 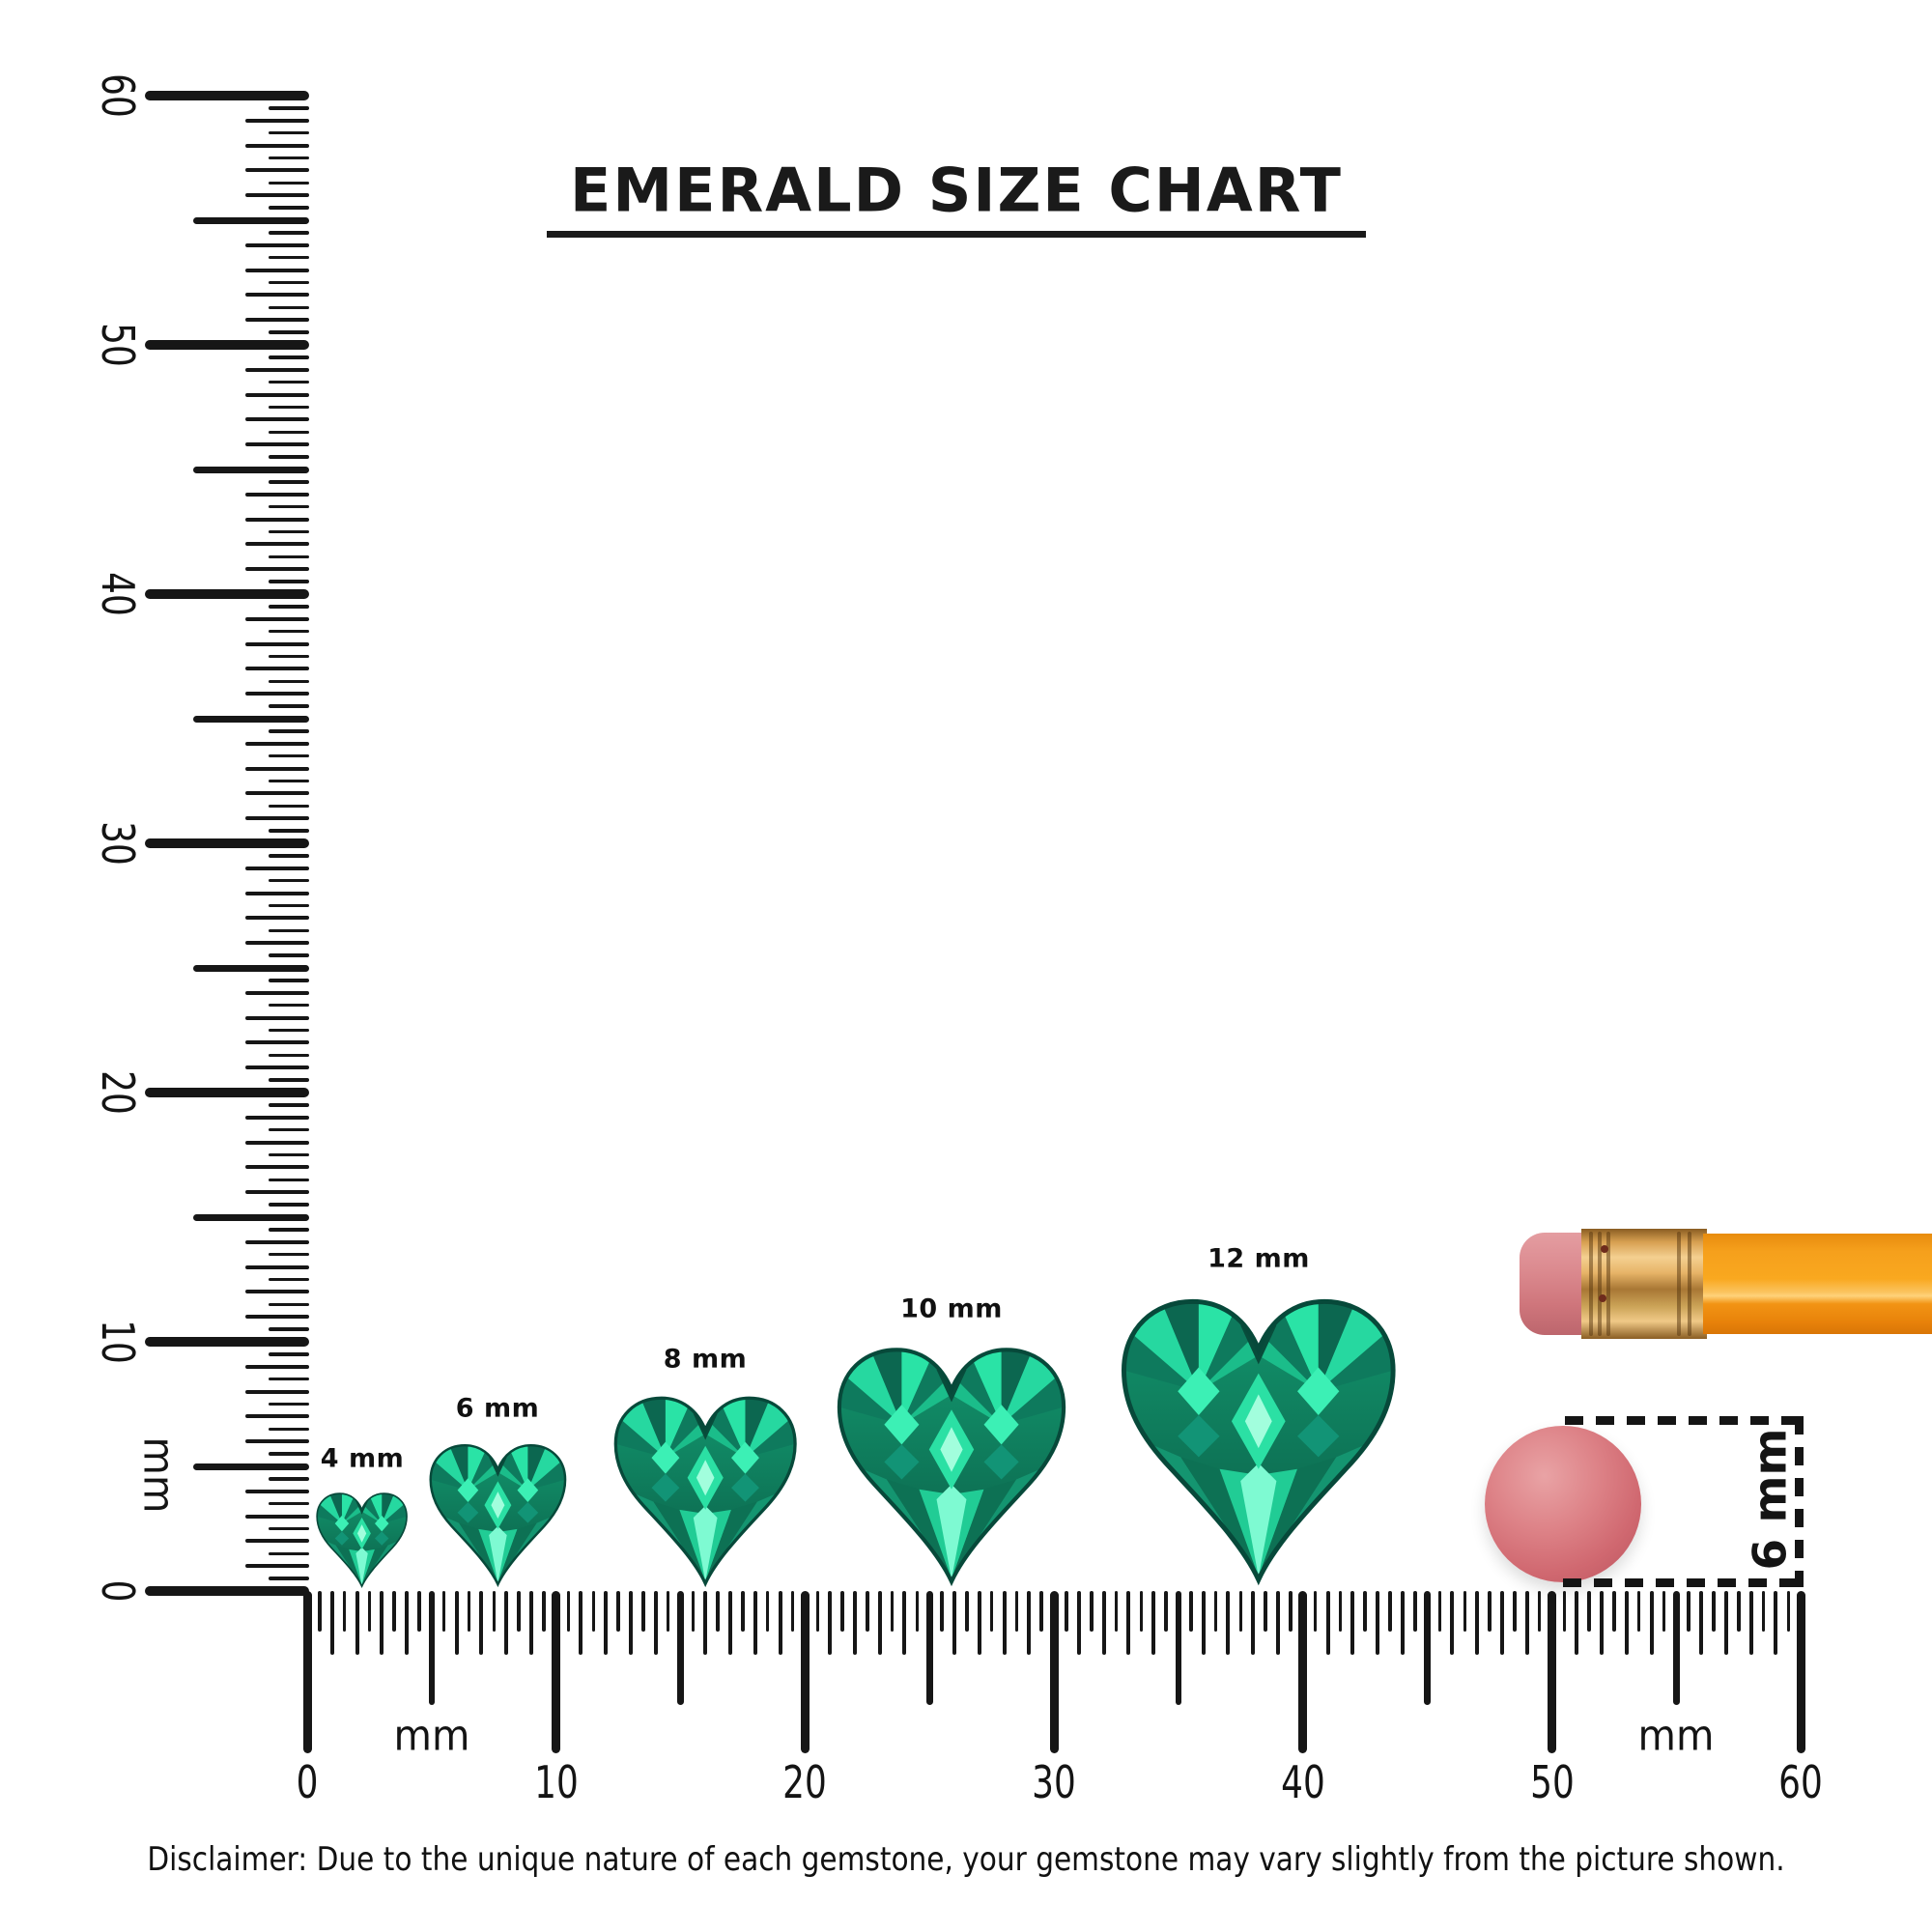 I want to click on pencil-eraser-icon, so click(x=1554, y=1284).